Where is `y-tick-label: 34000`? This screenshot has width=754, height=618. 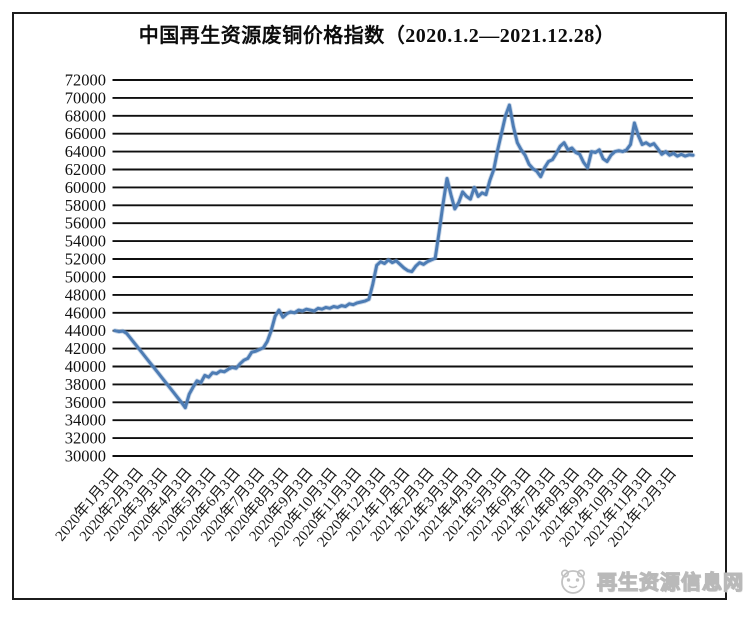
y-tick-label: 34000 is located at coordinates (85, 420).